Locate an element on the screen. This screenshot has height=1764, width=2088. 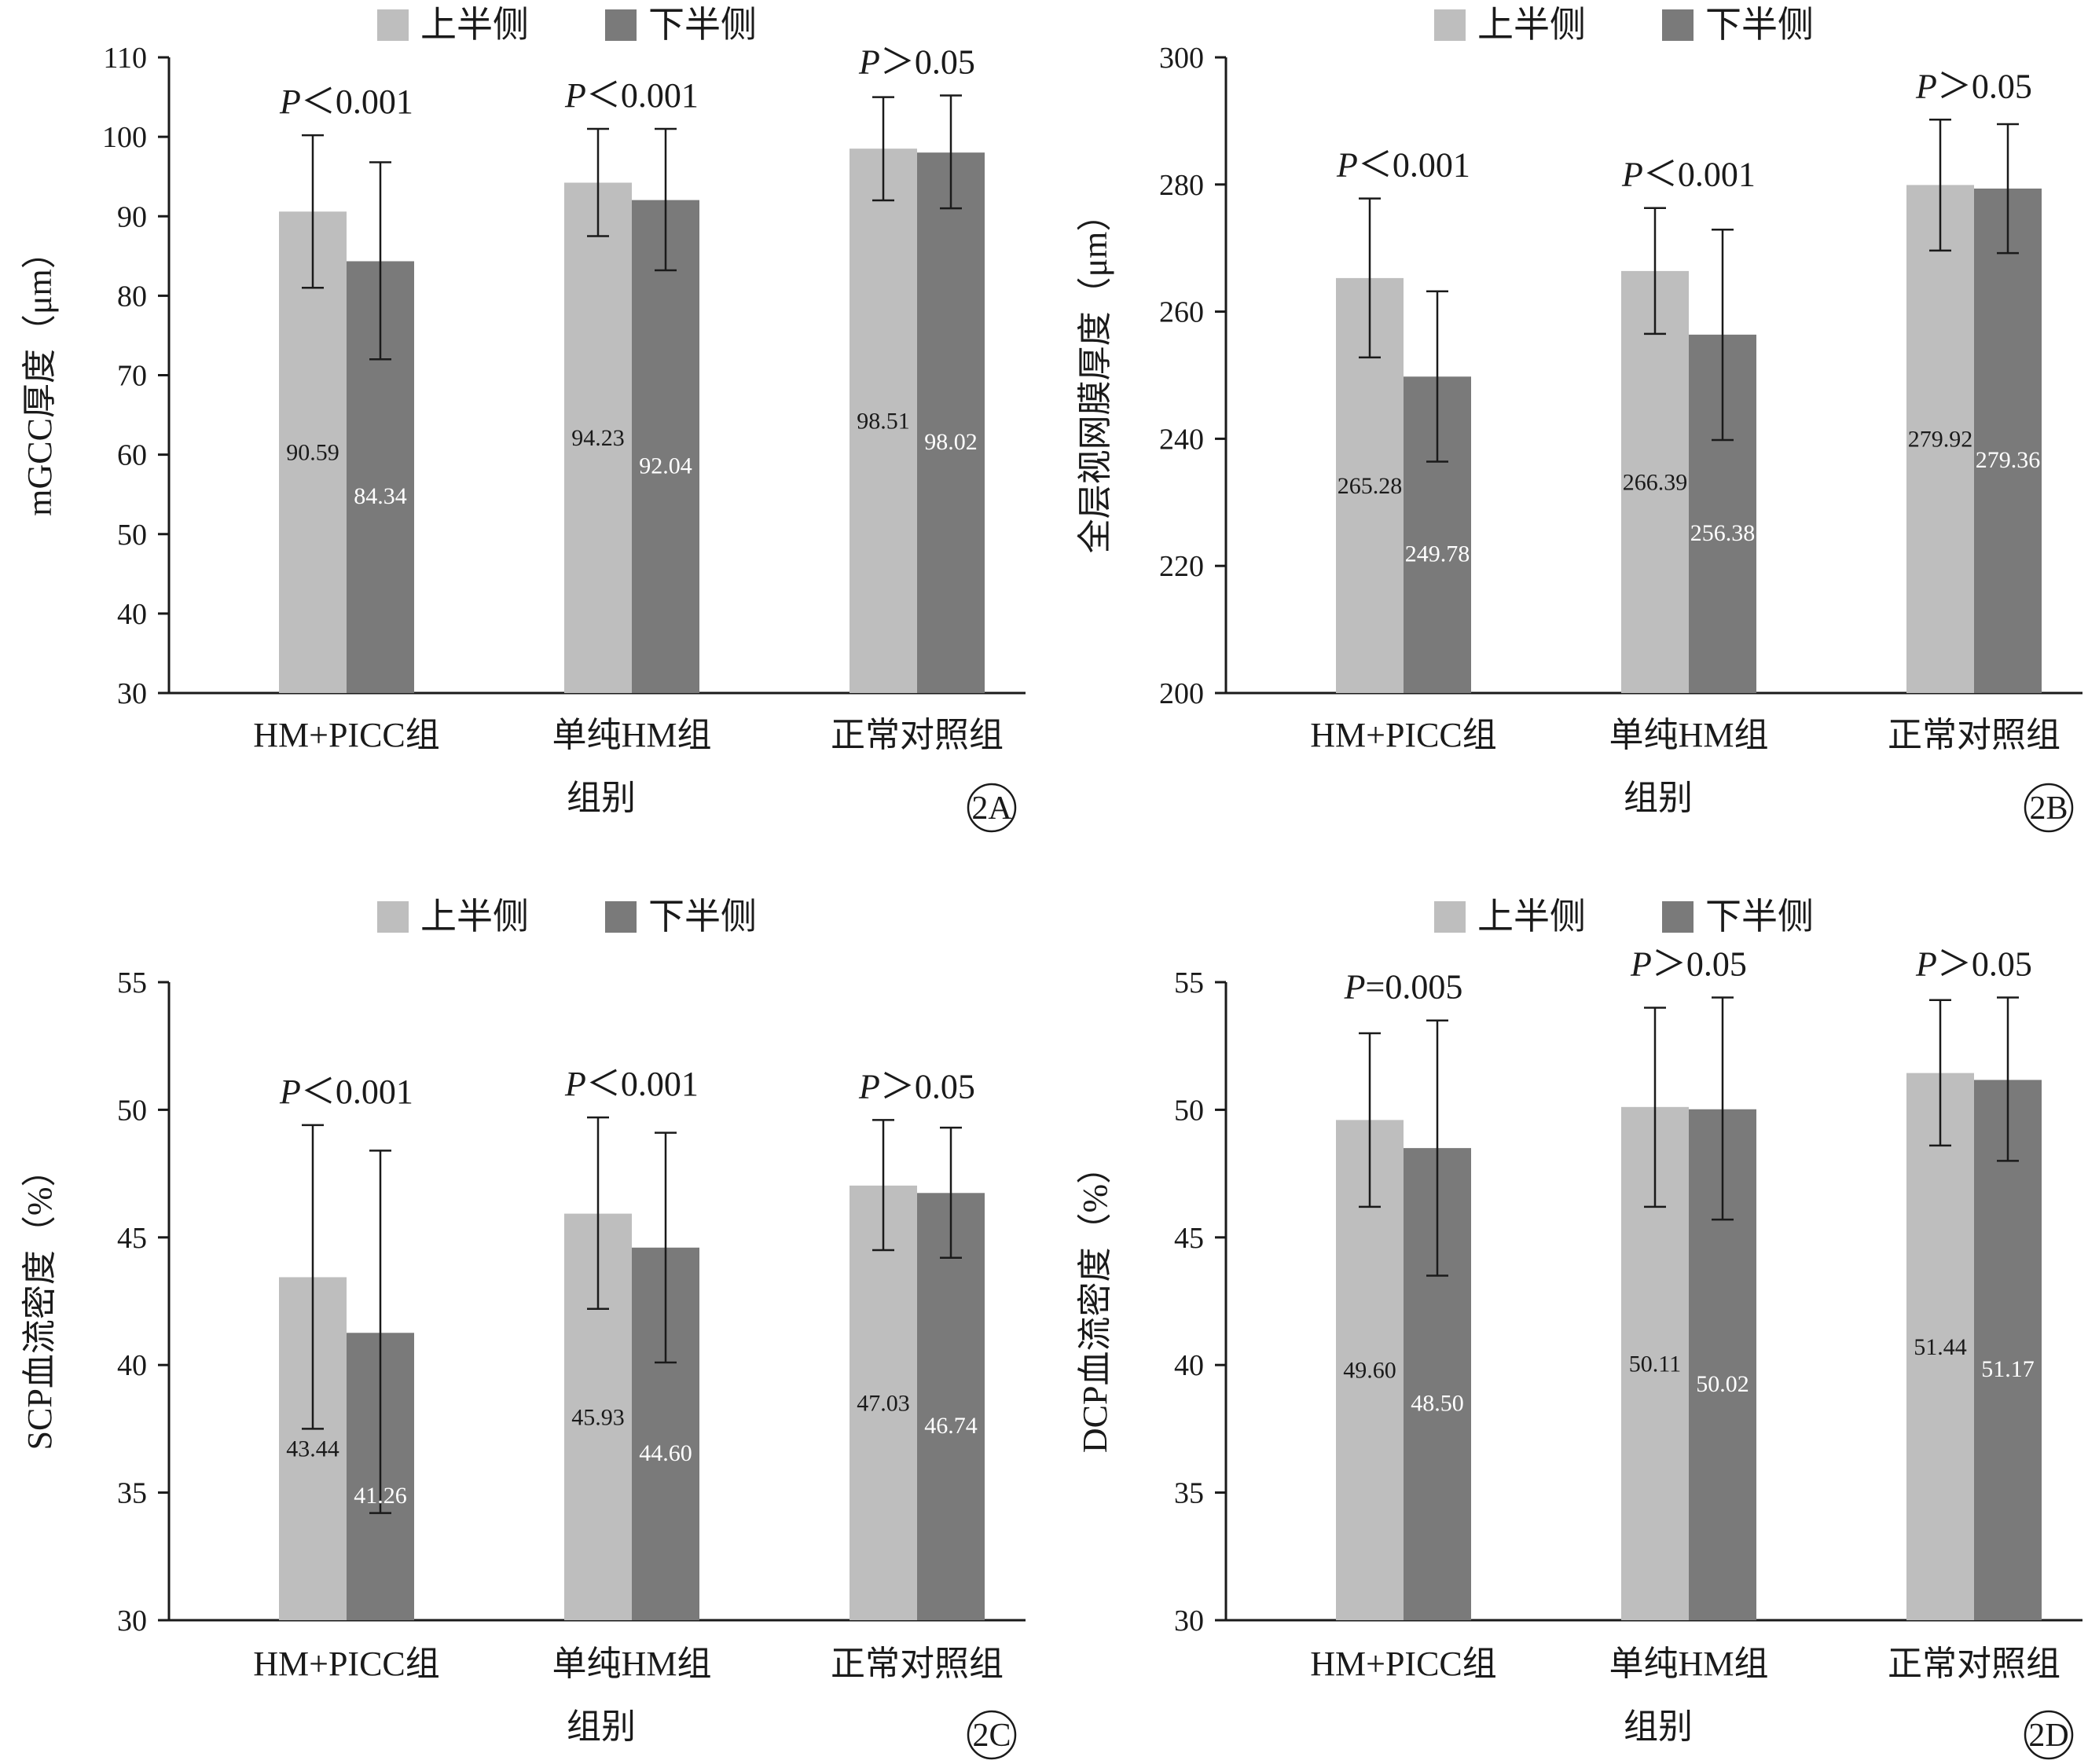
y-tick-label: 200 is located at coordinates (1181, 693).